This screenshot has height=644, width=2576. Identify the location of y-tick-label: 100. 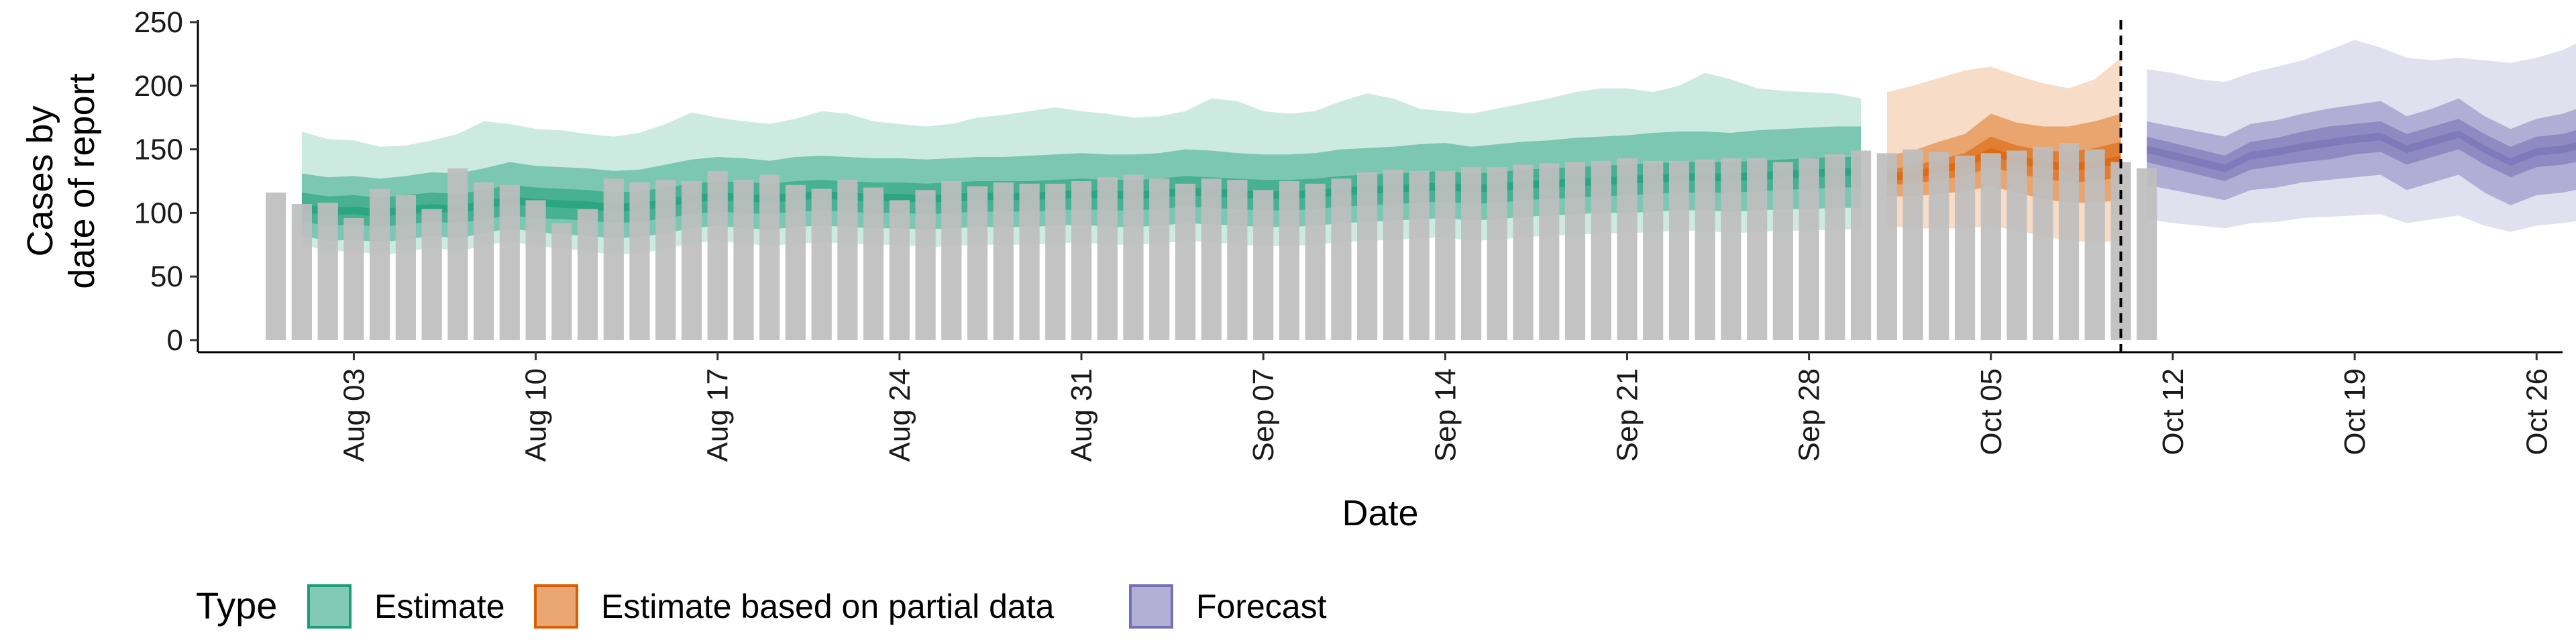
(158, 213).